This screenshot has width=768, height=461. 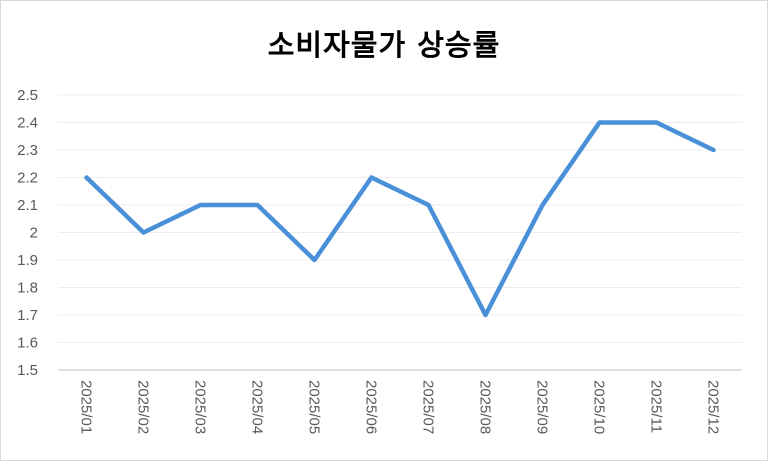 What do you see at coordinates (27, 370) in the screenshot?
I see `y-tick-label: 1.5` at bounding box center [27, 370].